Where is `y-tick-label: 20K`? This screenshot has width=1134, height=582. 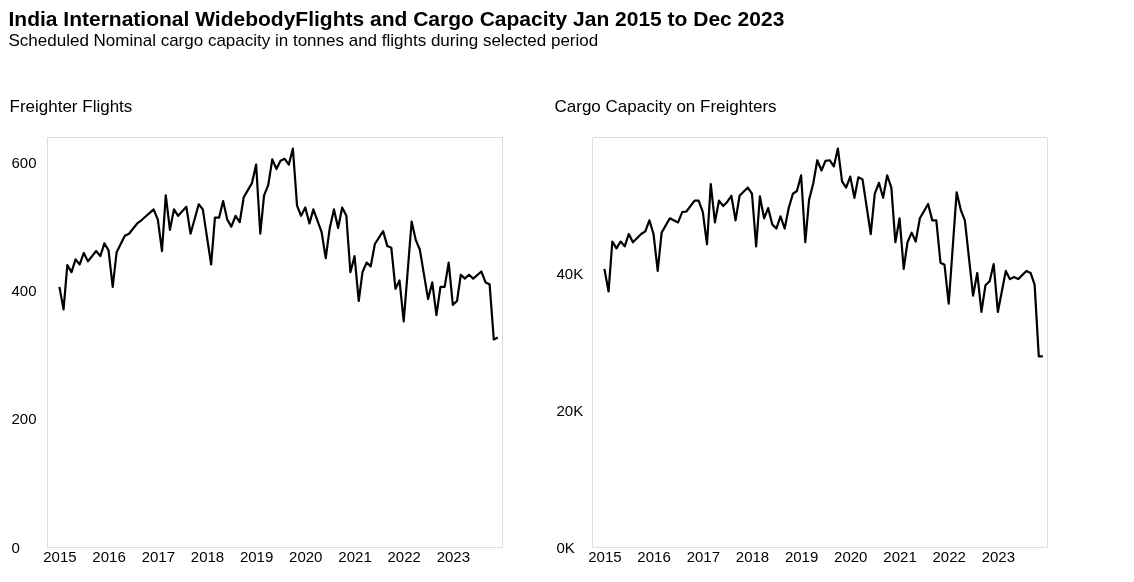
y-tick-label: 20K is located at coordinates (570, 410).